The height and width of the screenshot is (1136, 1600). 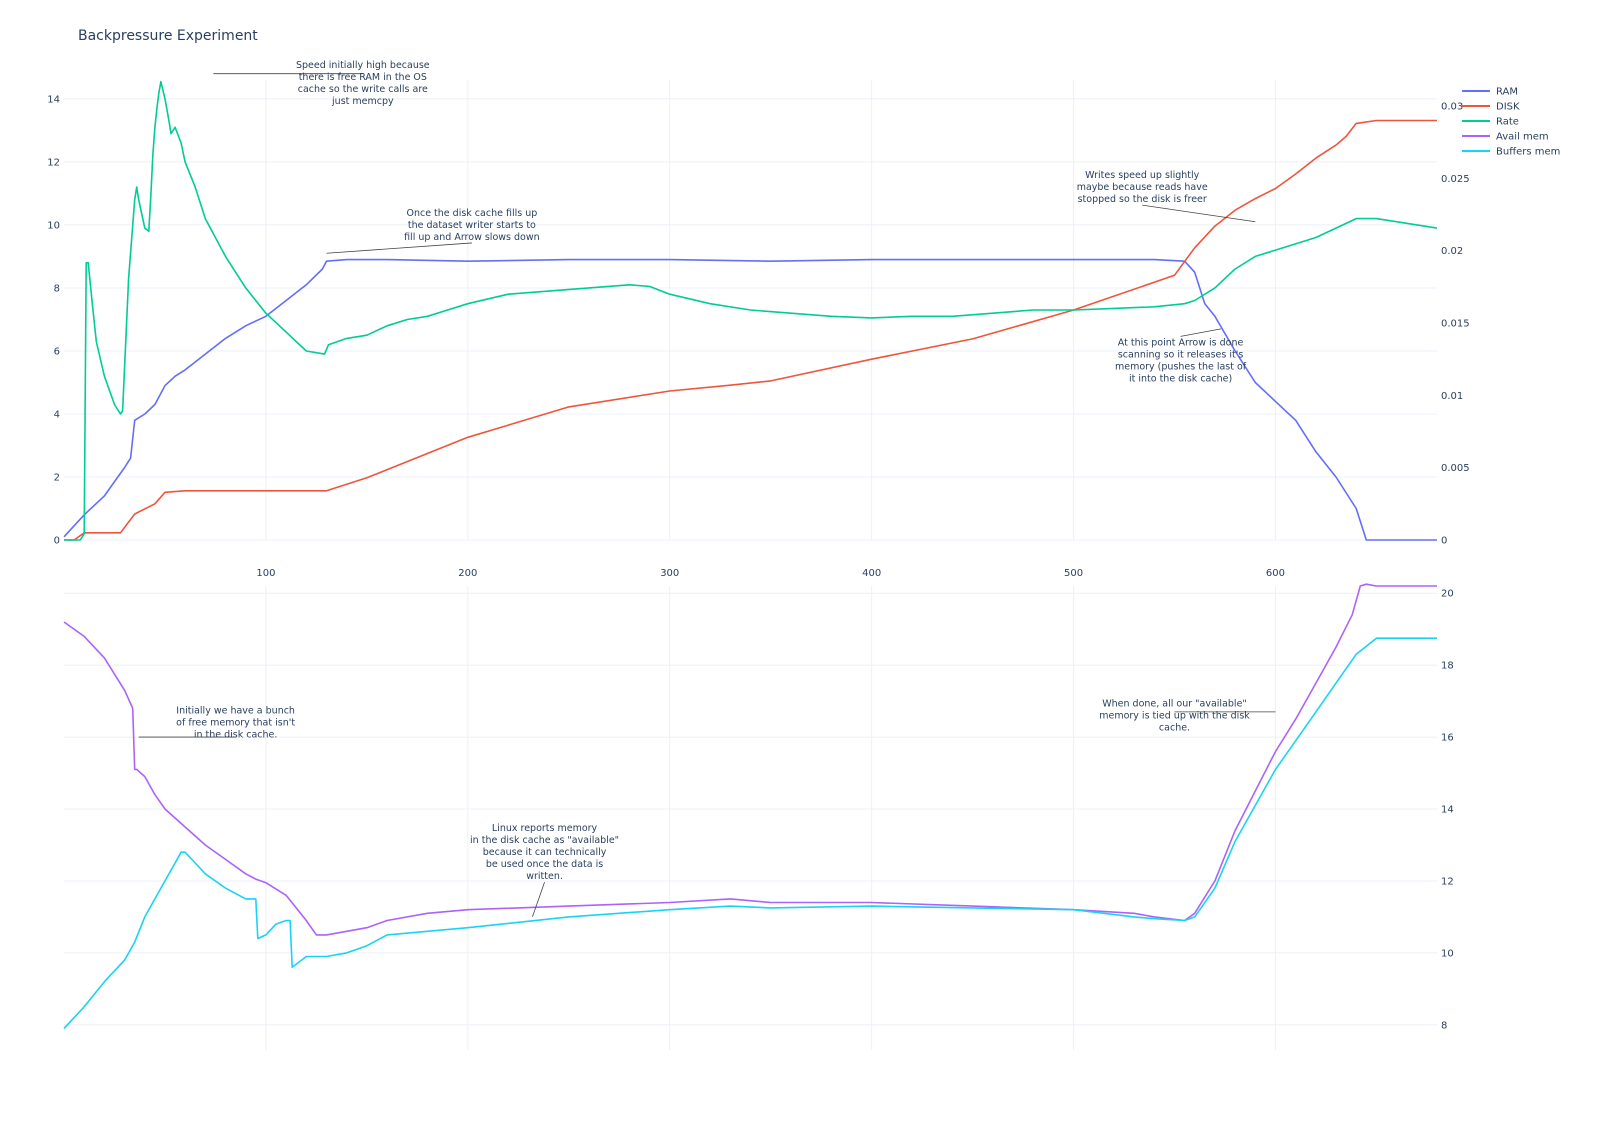 I want to click on y-tick-label: 14, so click(x=53, y=99).